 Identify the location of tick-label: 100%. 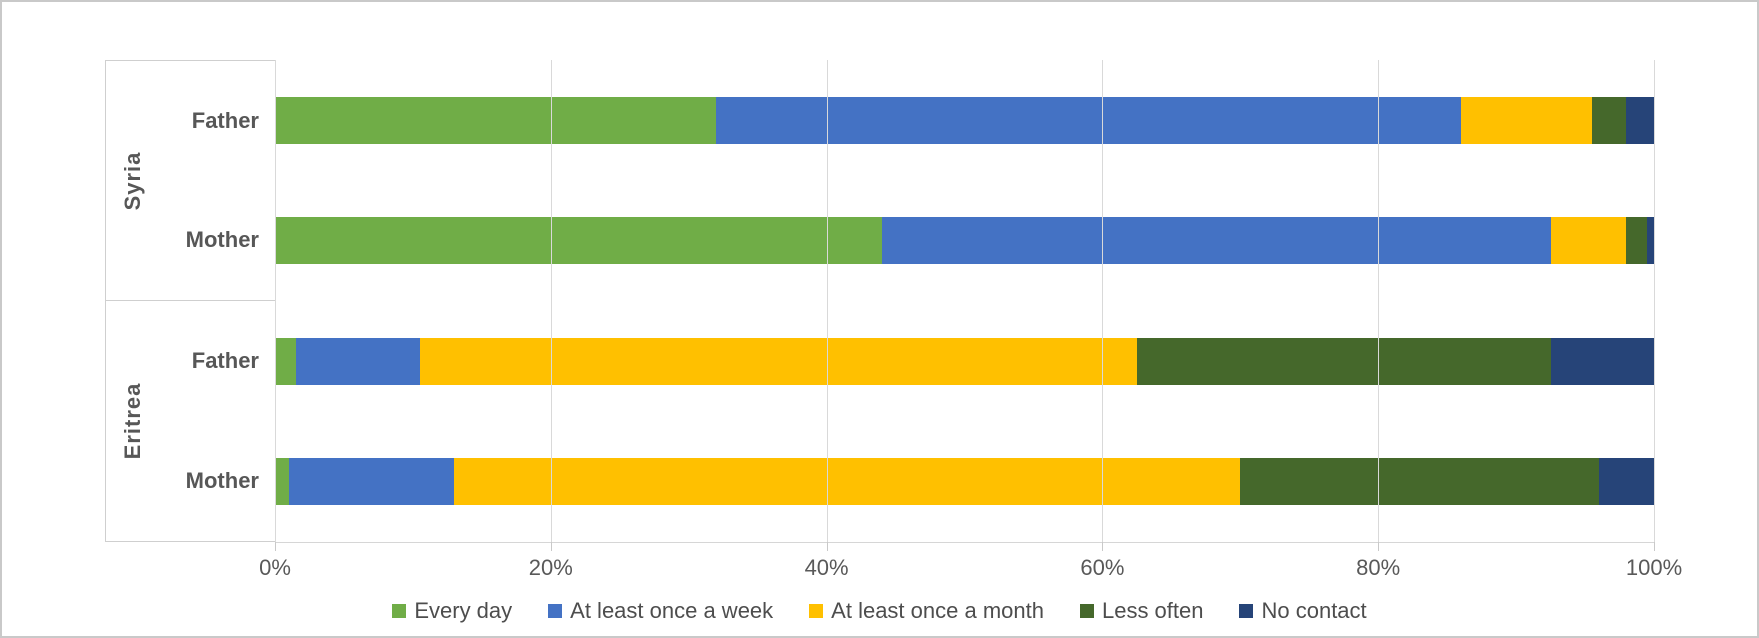
(1654, 567).